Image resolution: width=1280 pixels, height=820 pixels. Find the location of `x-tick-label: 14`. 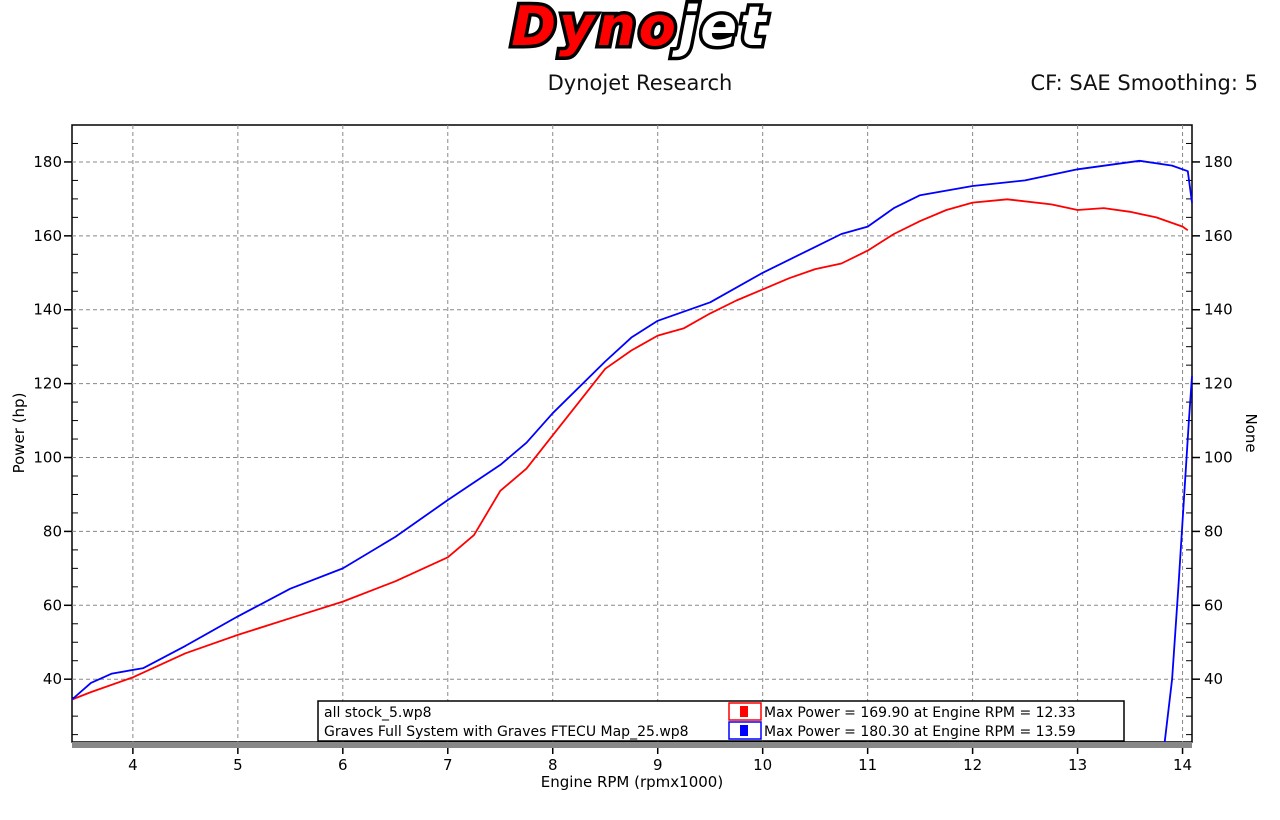

x-tick-label: 14 is located at coordinates (1182, 765).